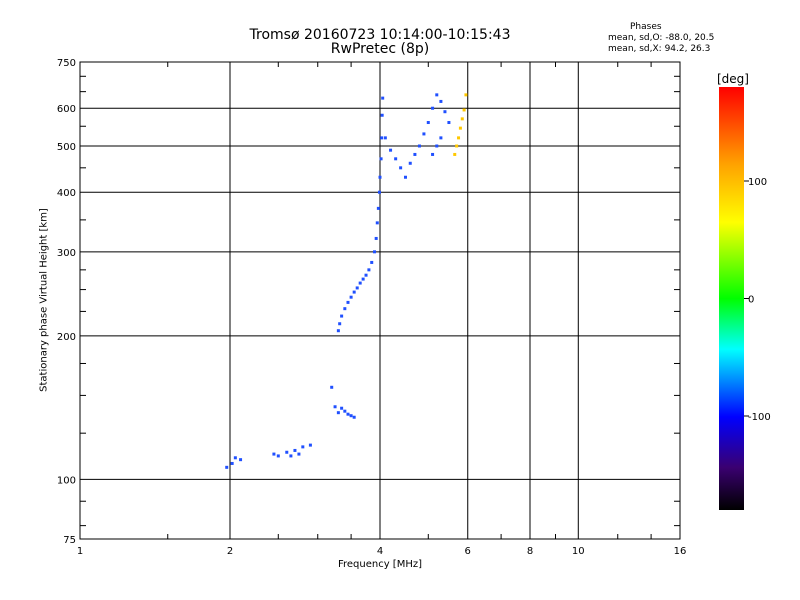  Describe the element at coordinates (380, 49) in the screenshot. I see `chart-subtitle: RwPretec (8p)` at that location.